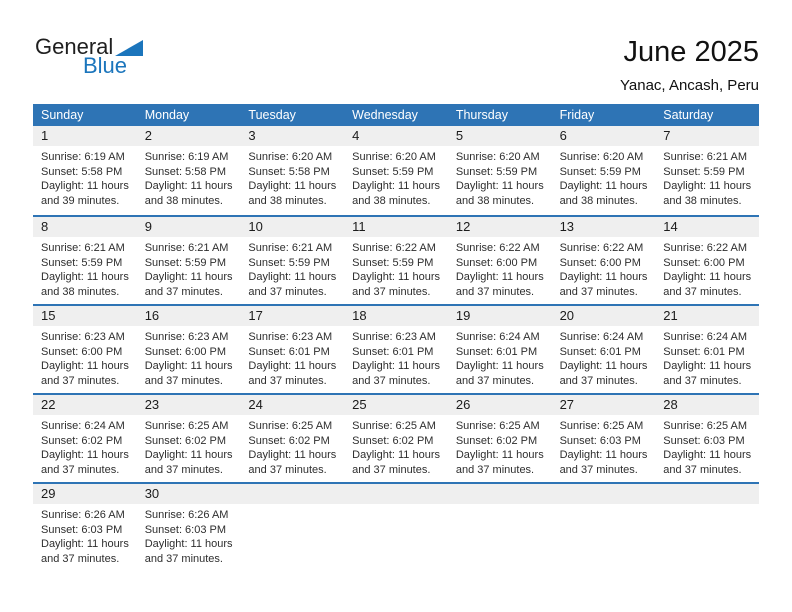 The image size is (792, 612). Describe the element at coordinates (689, 85) in the screenshot. I see `page-subtitle: Yanac, Ancash, Peru` at that location.